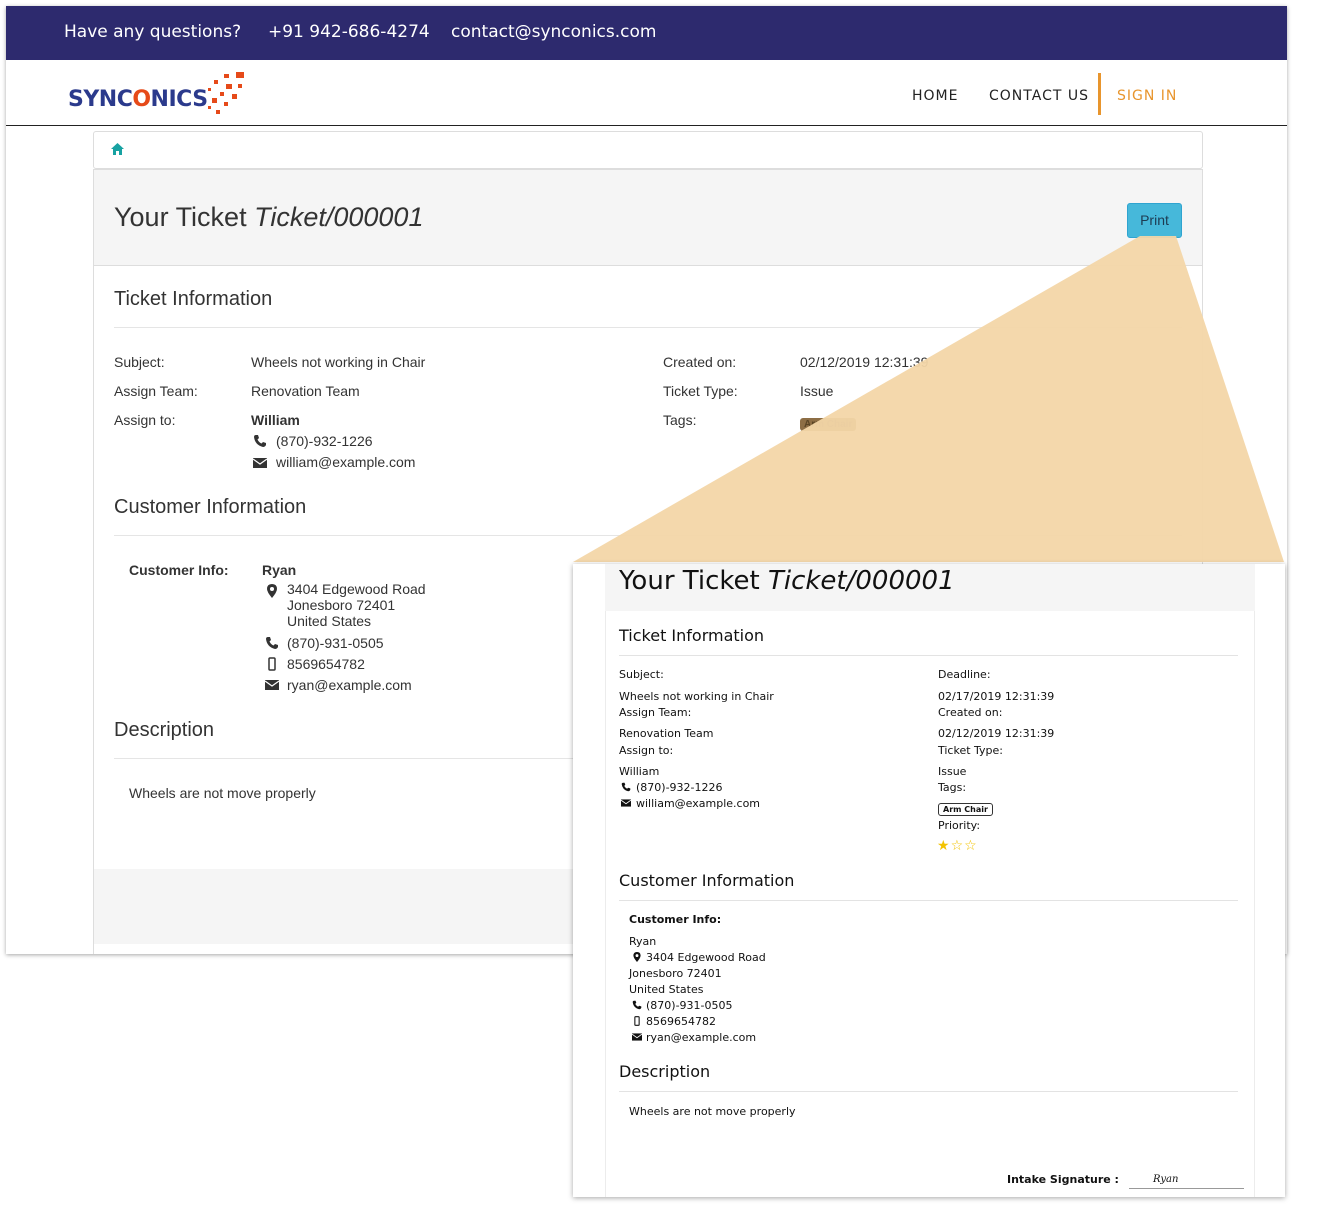 This screenshot has width=1332, height=1224. Describe the element at coordinates (1063, 1179) in the screenshot. I see `signature-label: Intake Signature :` at that location.